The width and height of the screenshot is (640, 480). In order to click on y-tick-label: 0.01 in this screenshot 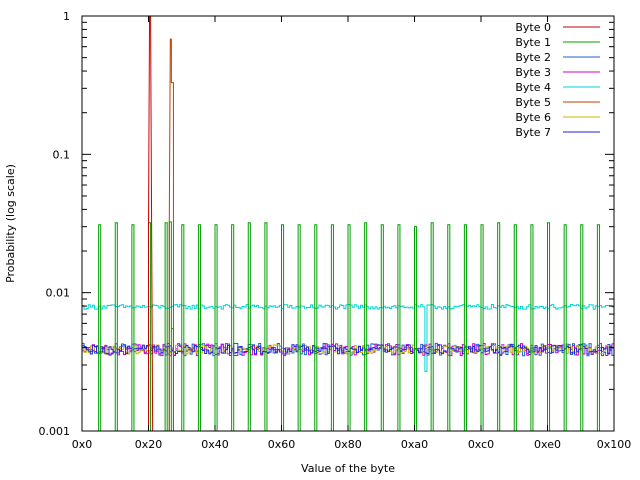, I will do `click(58, 293)`.